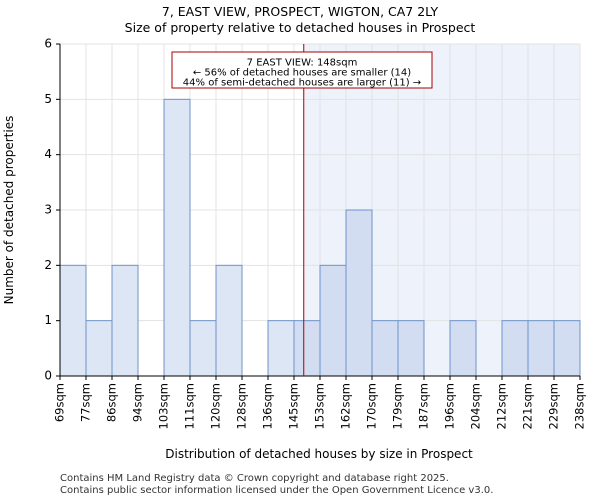 The image size is (600, 500). What do you see at coordinates (48, 44) in the screenshot?
I see `y-tick-label: 6` at bounding box center [48, 44].